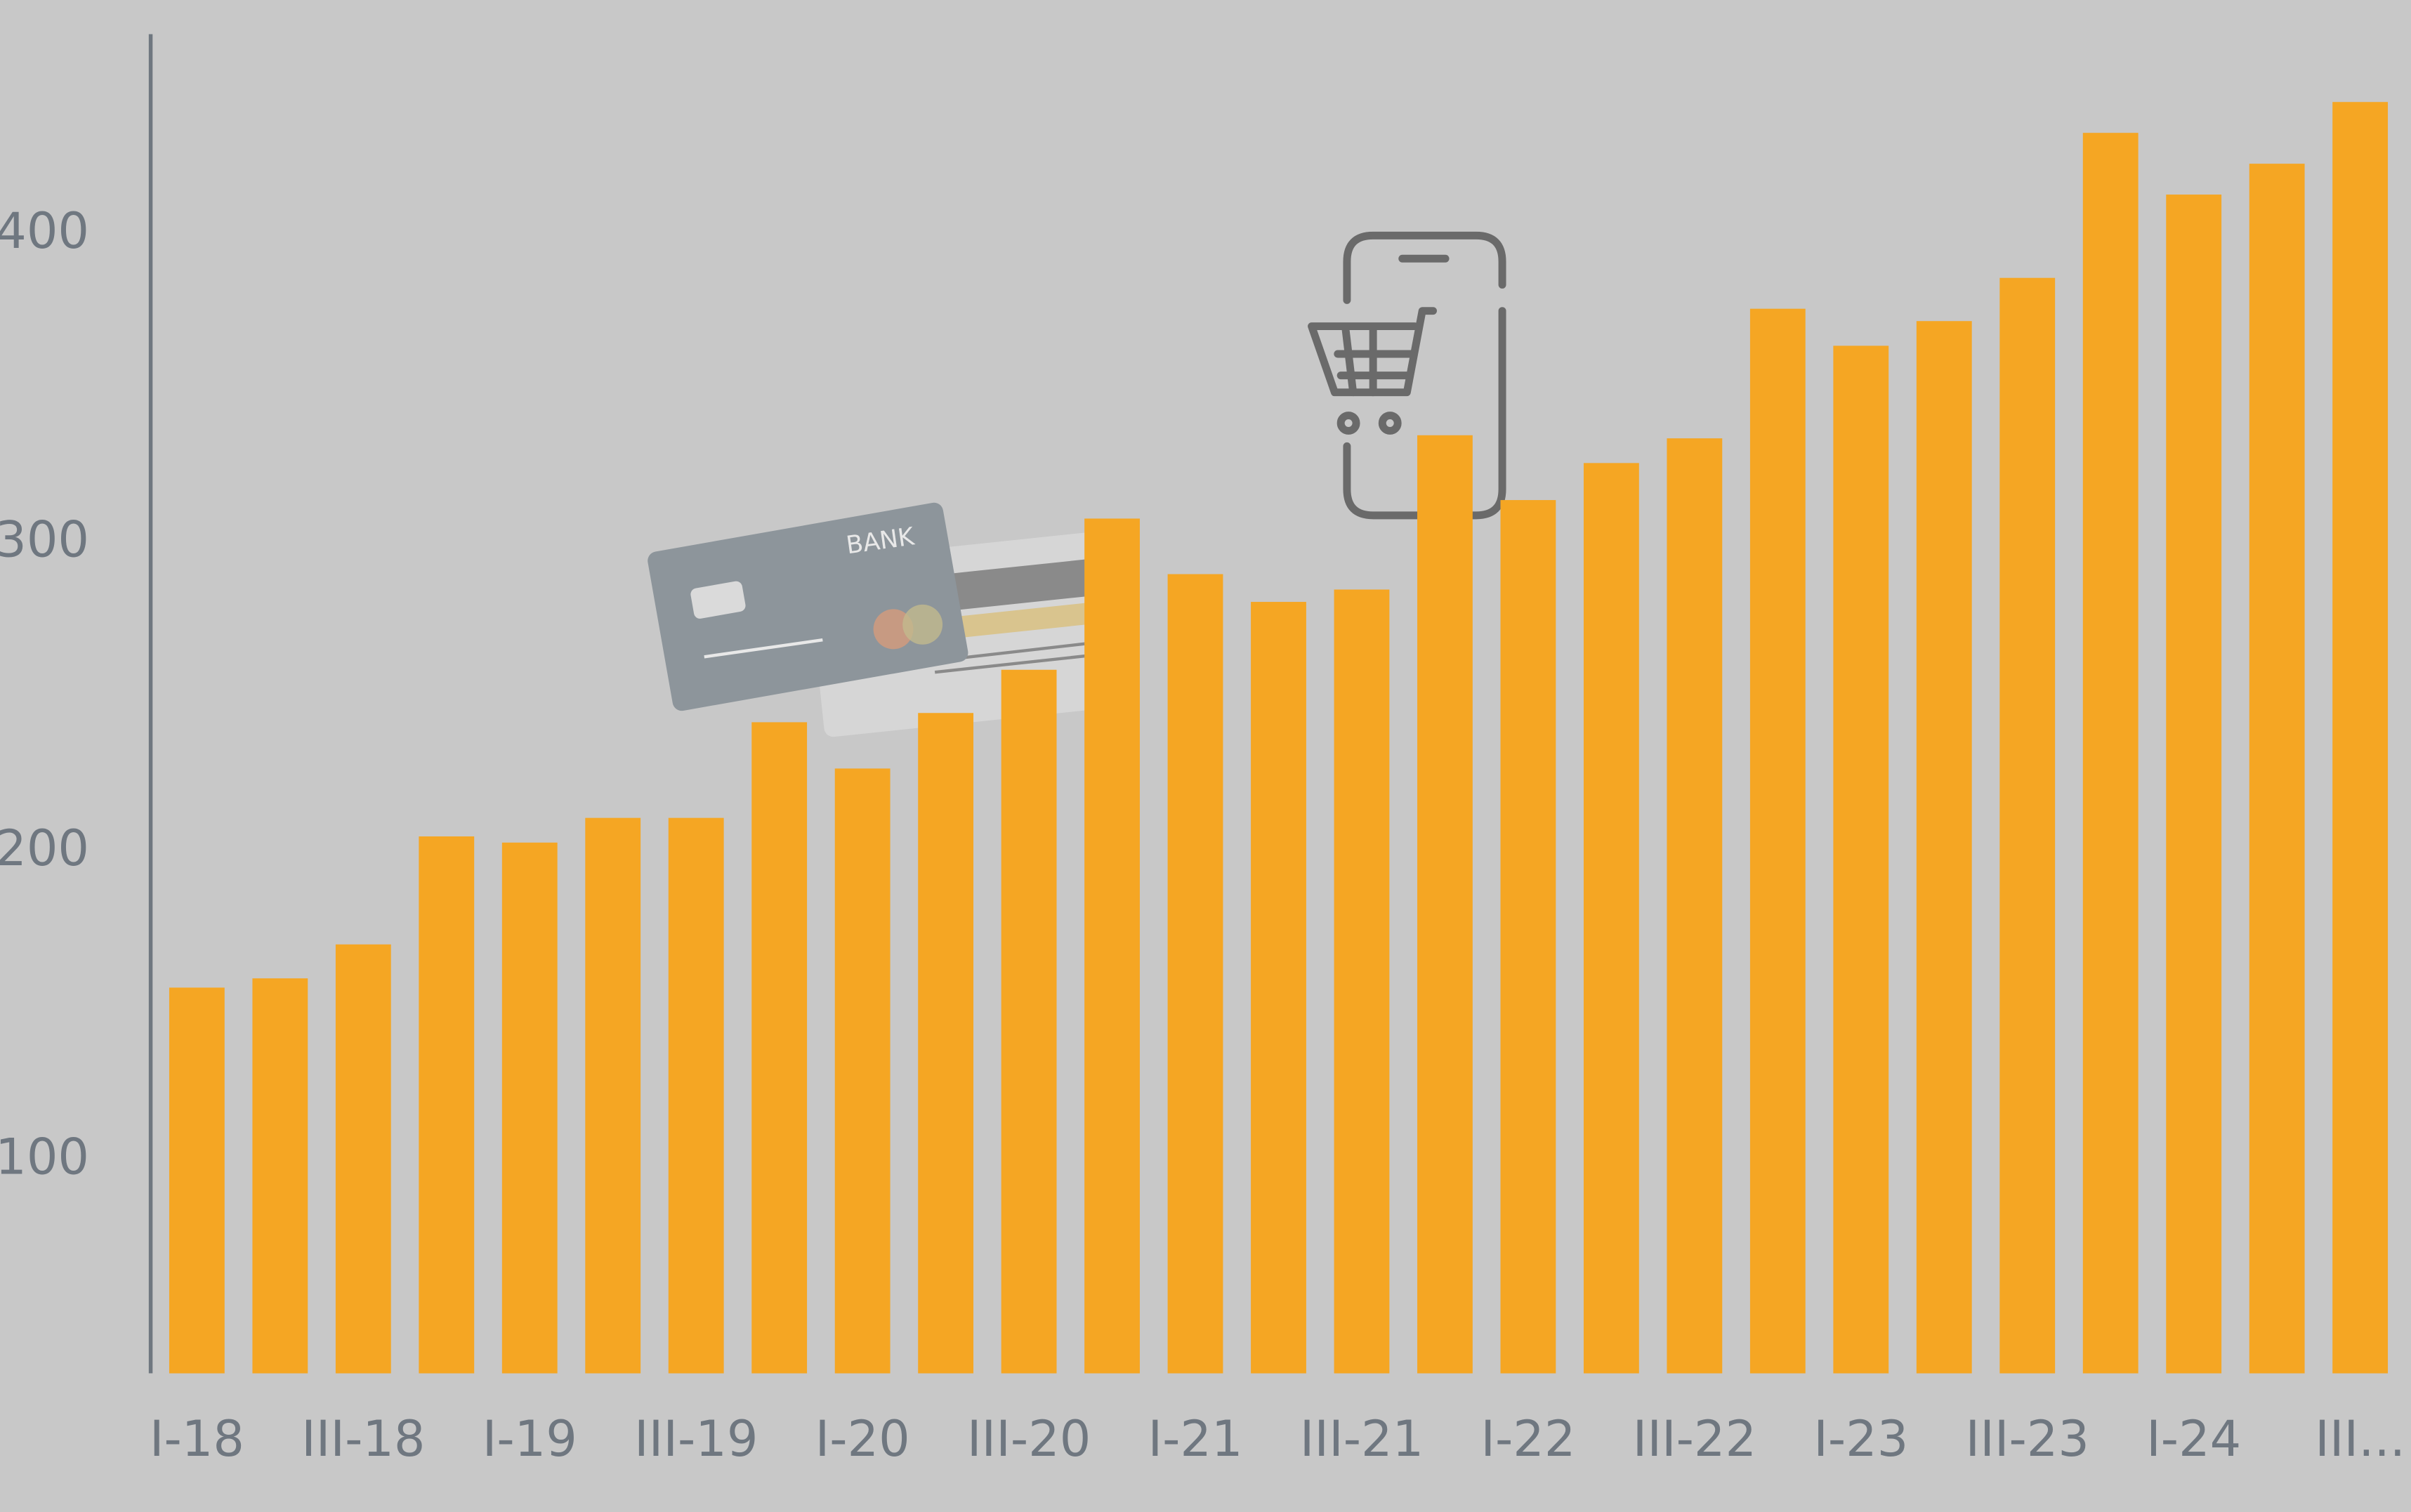 This screenshot has width=2411, height=1512. What do you see at coordinates (44, 1156) in the screenshot?
I see `y-tick-label: 100` at bounding box center [44, 1156].